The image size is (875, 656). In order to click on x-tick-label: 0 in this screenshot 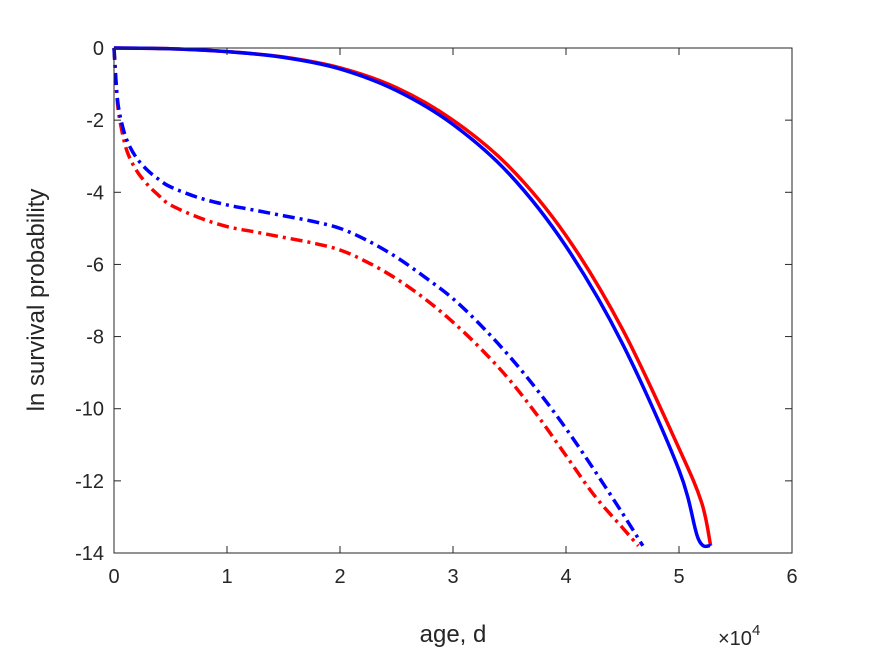, I will do `click(113, 577)`.